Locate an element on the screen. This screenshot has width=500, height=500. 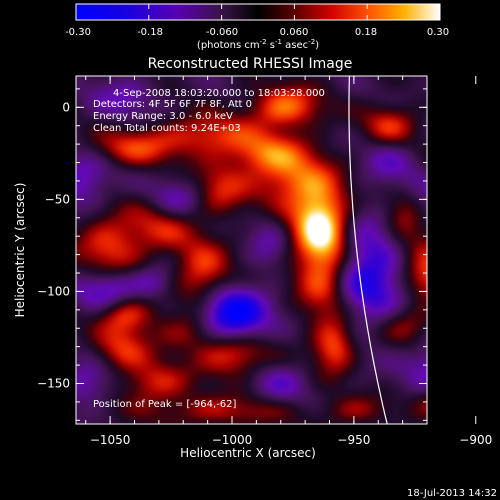
solar-limb is located at coordinates (368, 250).